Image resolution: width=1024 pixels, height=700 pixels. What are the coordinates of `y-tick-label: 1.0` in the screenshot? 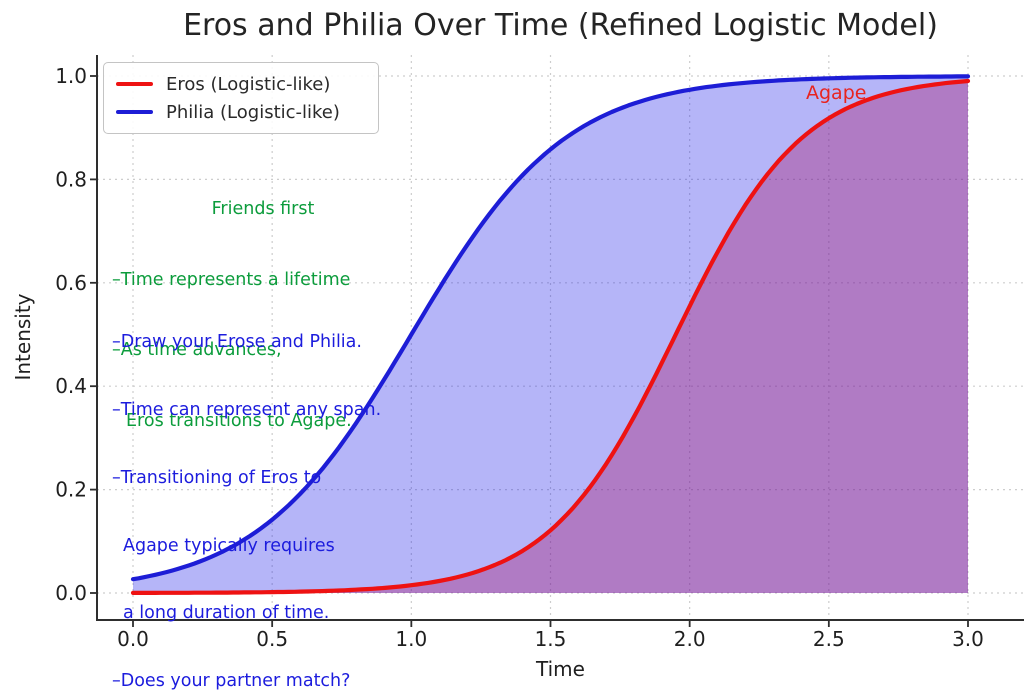 It's located at (71, 76).